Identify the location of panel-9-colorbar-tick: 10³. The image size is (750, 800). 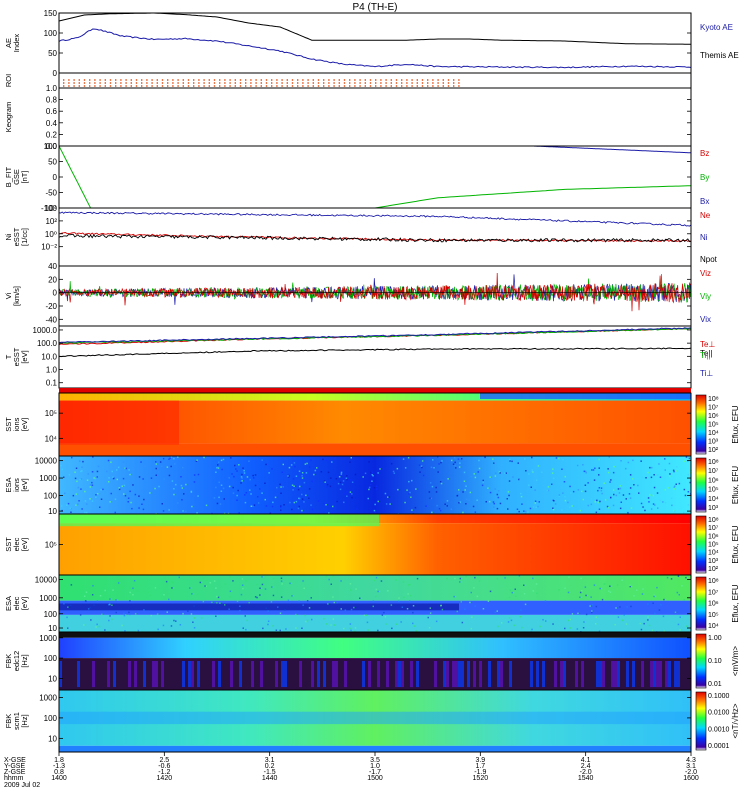
(713, 561).